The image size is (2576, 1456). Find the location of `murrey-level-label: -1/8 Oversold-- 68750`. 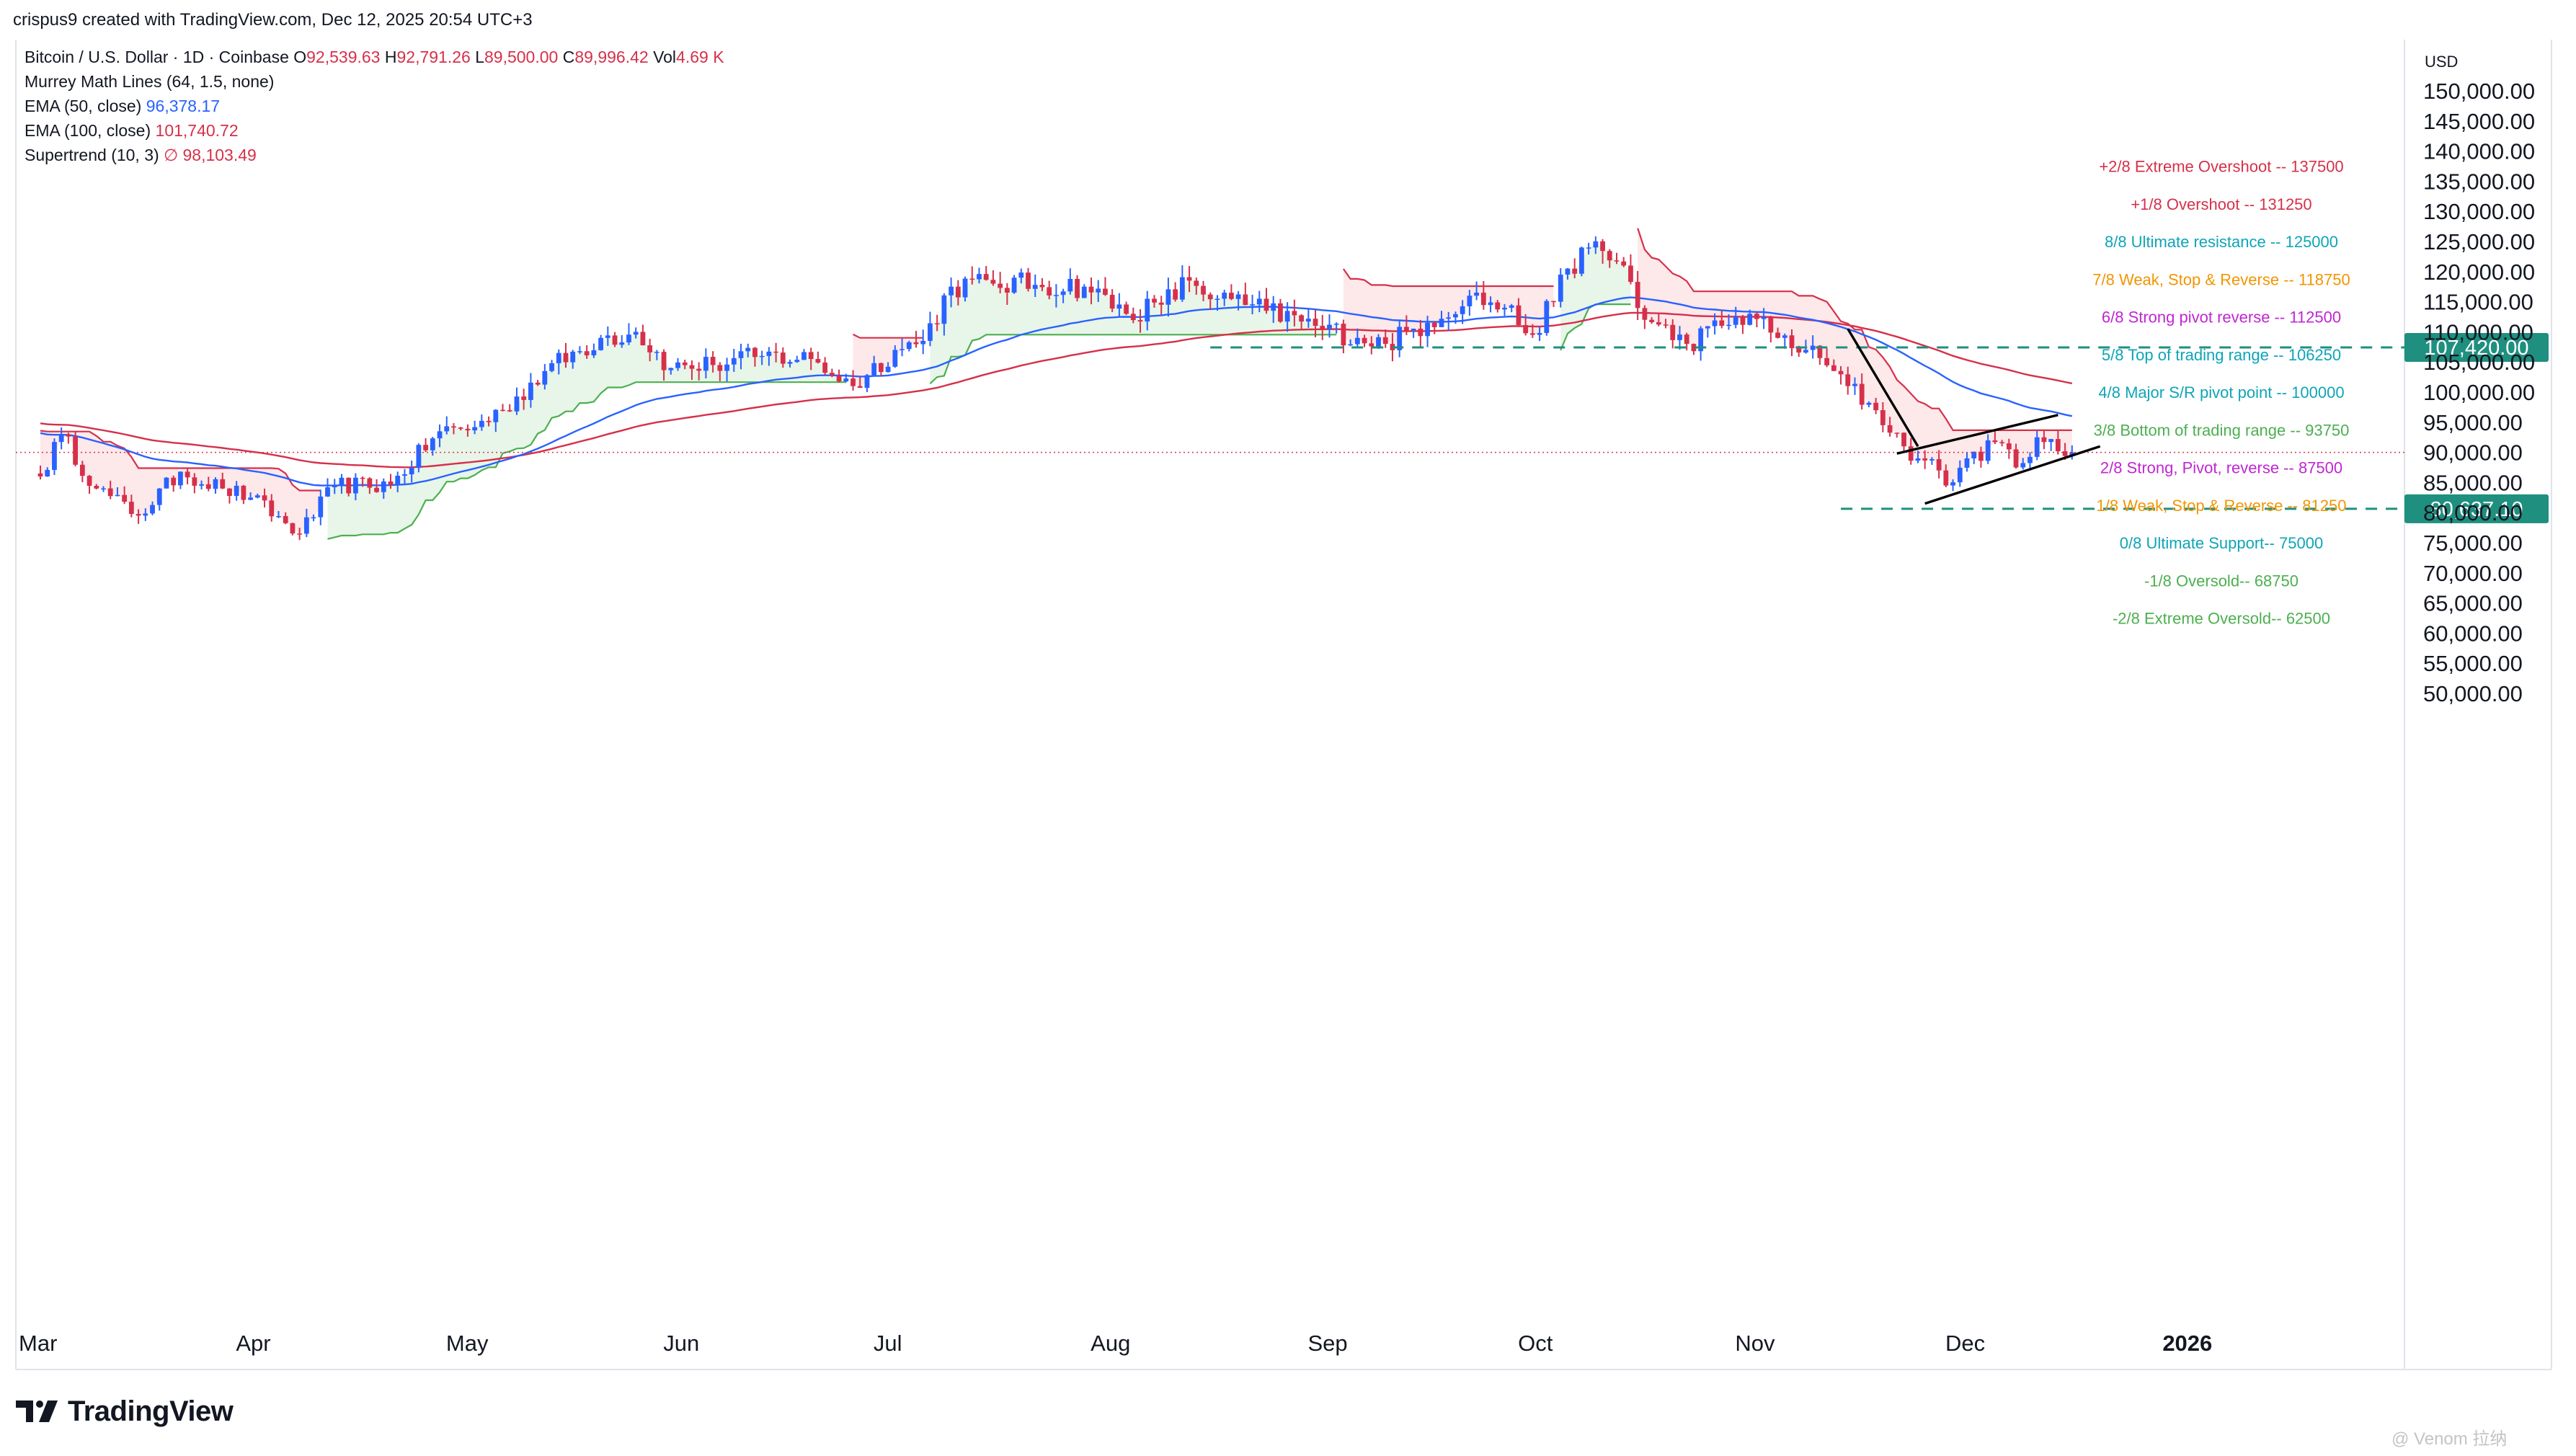

murrey-level-label: -1/8 Oversold-- 68750 is located at coordinates (2221, 581).